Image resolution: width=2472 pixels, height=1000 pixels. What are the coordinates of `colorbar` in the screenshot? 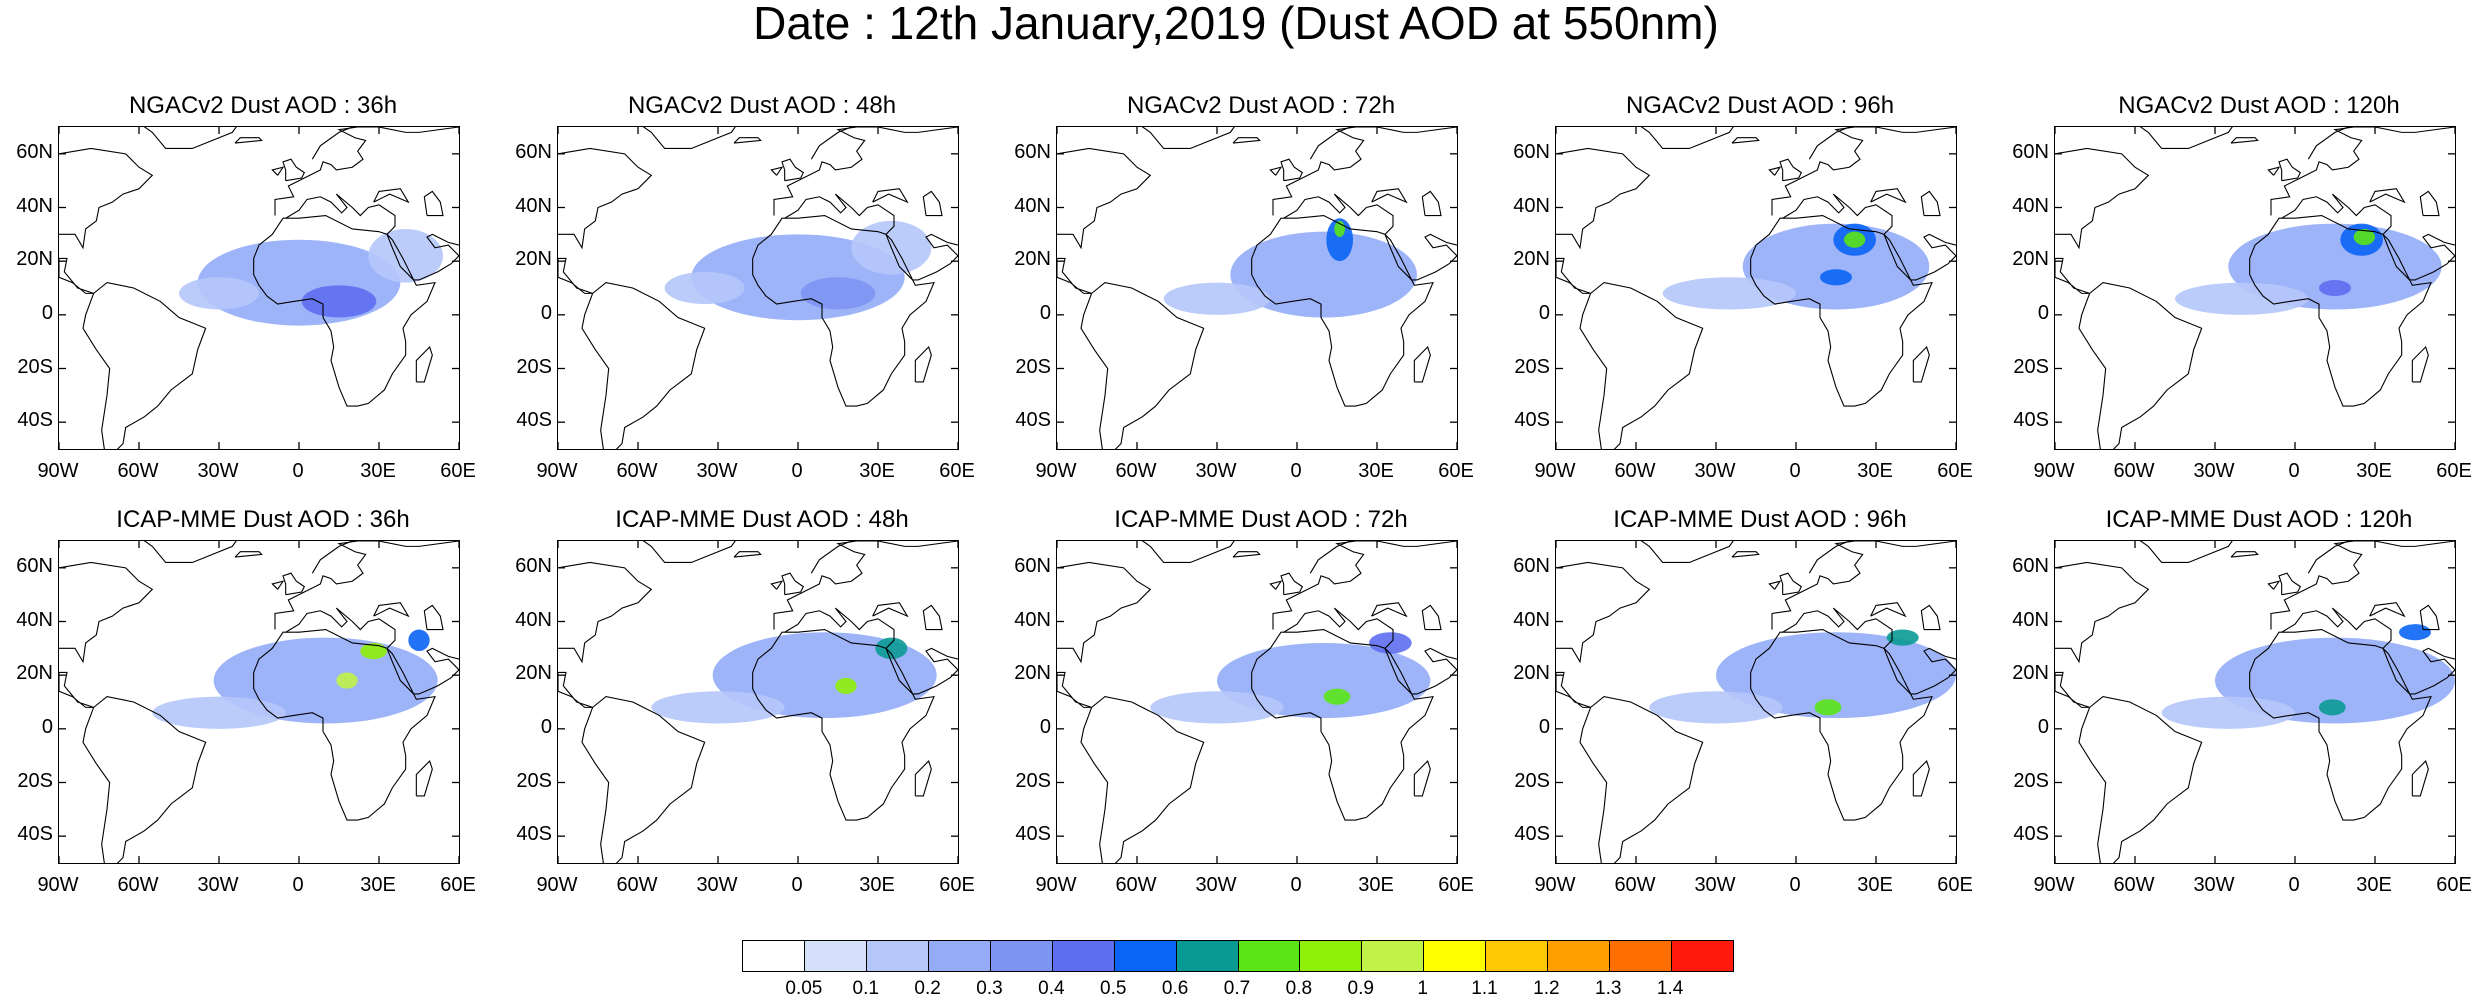 It's located at (1238, 956).